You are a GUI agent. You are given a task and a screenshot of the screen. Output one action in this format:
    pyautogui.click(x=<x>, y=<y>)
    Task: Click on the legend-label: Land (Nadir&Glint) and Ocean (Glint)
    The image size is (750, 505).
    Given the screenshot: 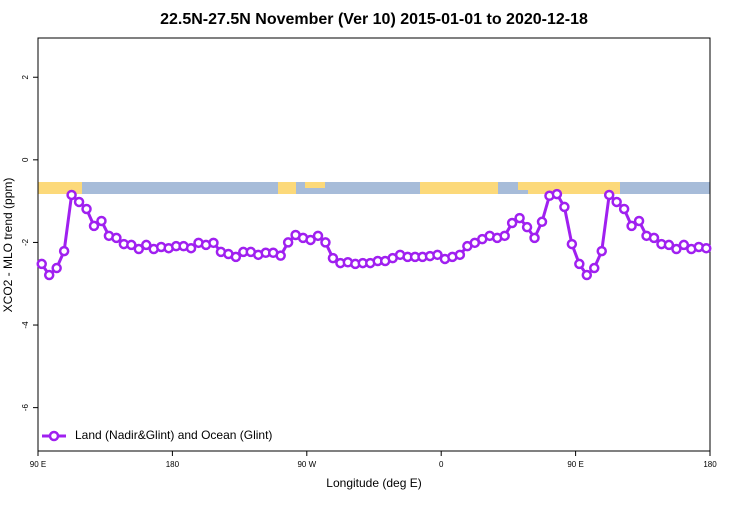 What is the action you would take?
    pyautogui.click(x=173, y=435)
    